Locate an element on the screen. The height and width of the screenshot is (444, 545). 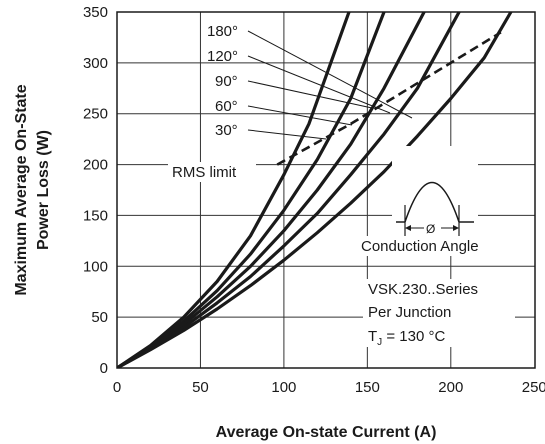
junction-temp-label: TJ = 130 °C is located at coordinates (406, 338).